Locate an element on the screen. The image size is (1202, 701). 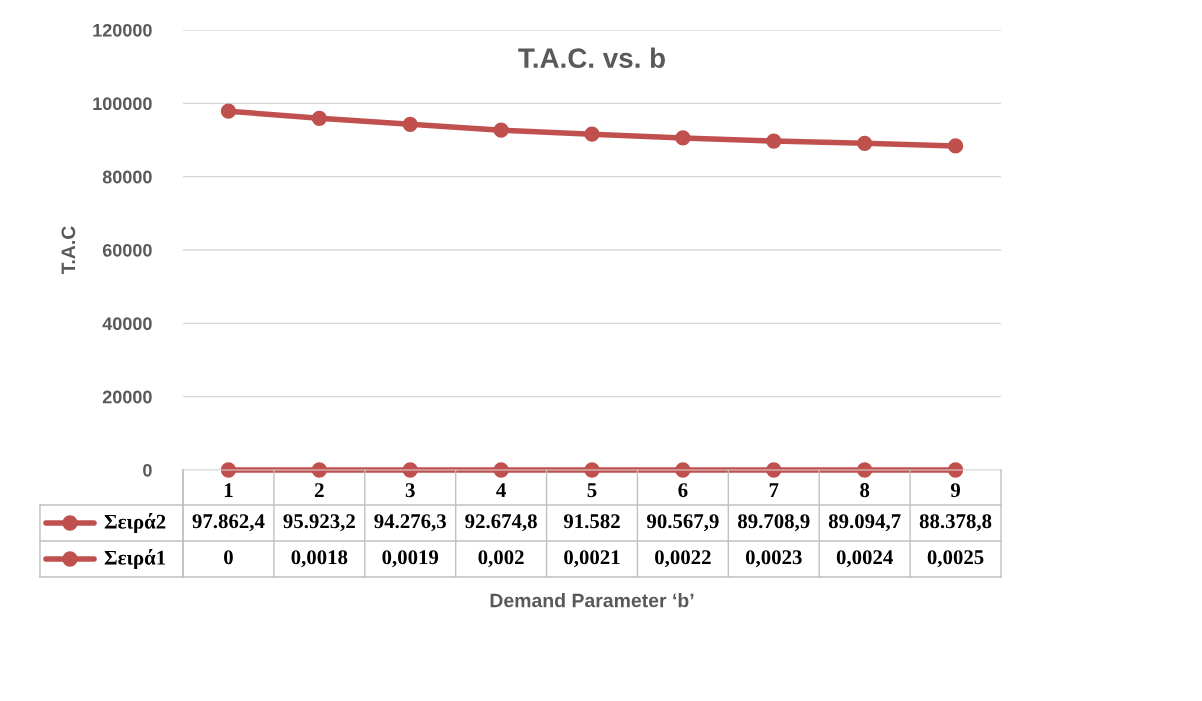
data-label: 89.094,7 is located at coordinates (864, 523).